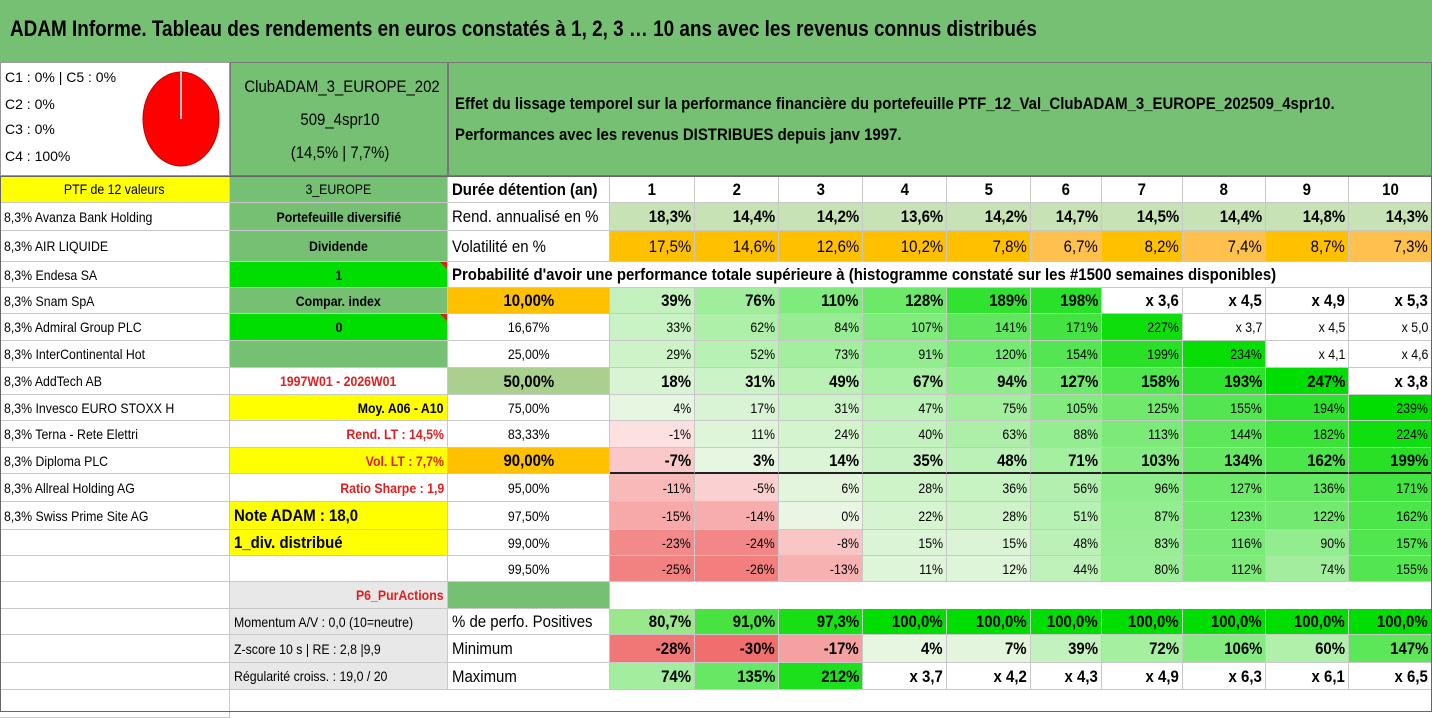 Image resolution: width=1432 pixels, height=718 pixels. Describe the element at coordinates (339, 543) in the screenshot. I see `div-distrib-cell: 1_div. distribué` at that location.